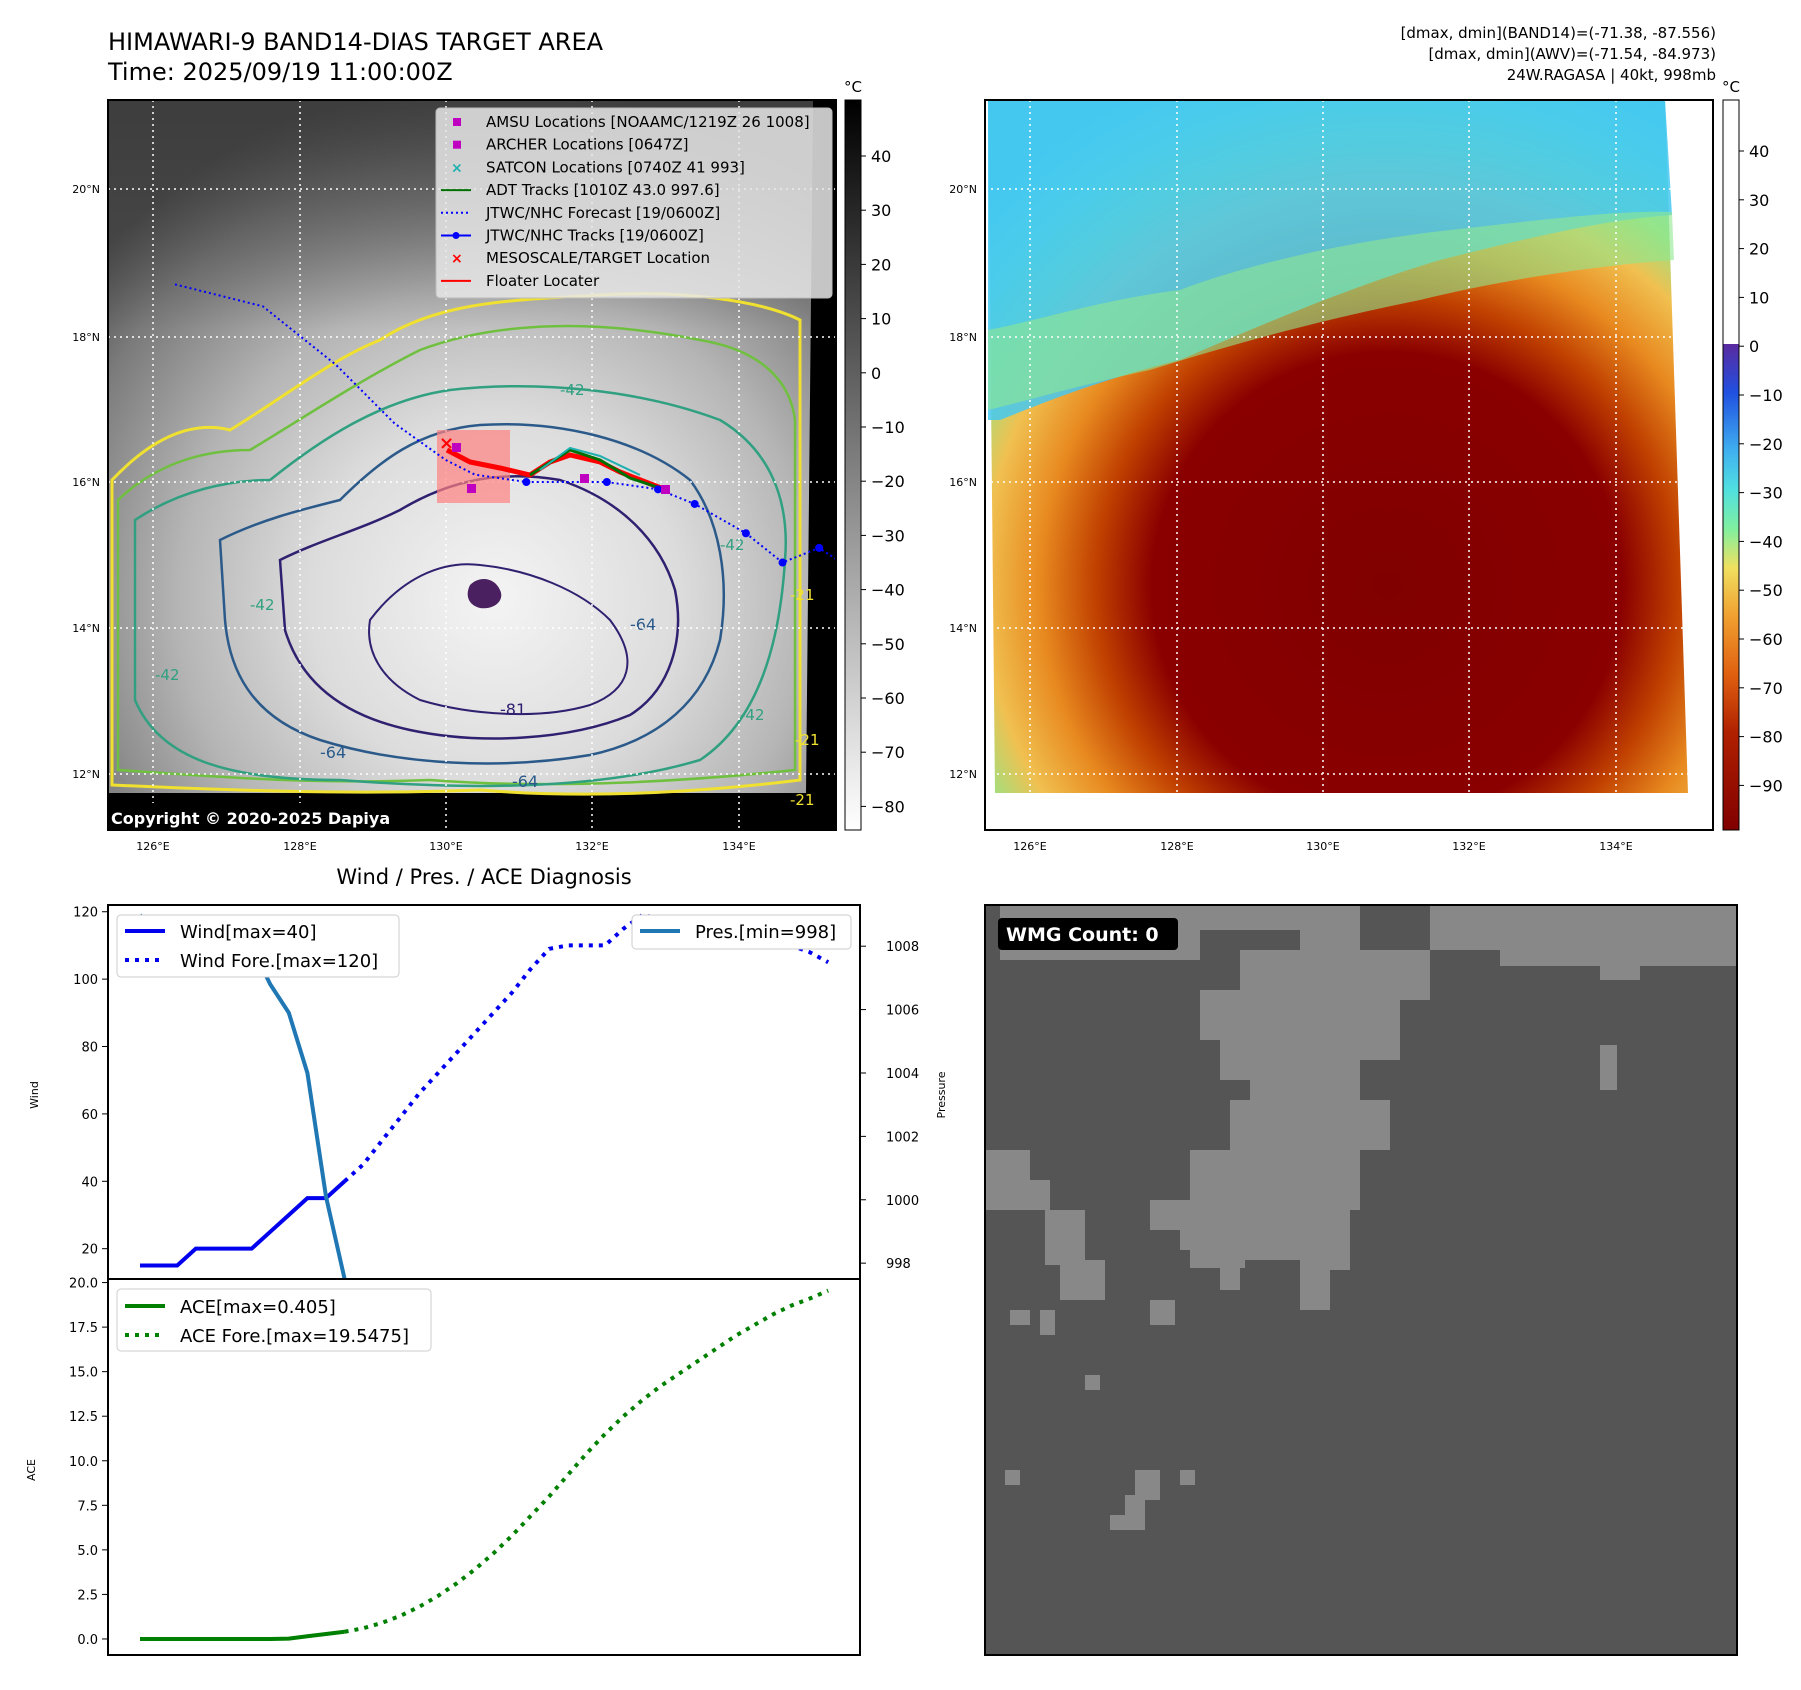 Image resolution: width=1801 pixels, height=1690 pixels. I want to click on map-legend-box, so click(634, 203).